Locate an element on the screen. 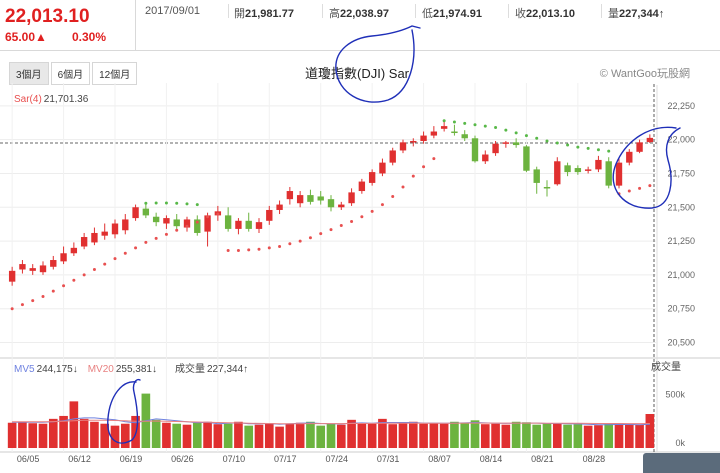 This screenshot has width=720, height=473. volume-bars is located at coordinates (331, 420).